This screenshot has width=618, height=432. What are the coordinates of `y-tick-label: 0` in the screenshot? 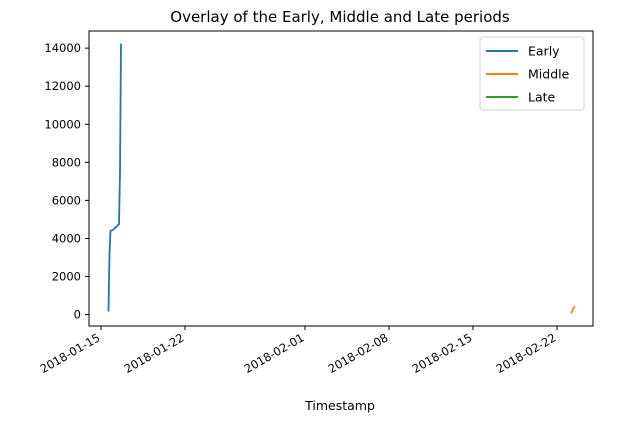 It's located at (77, 315).